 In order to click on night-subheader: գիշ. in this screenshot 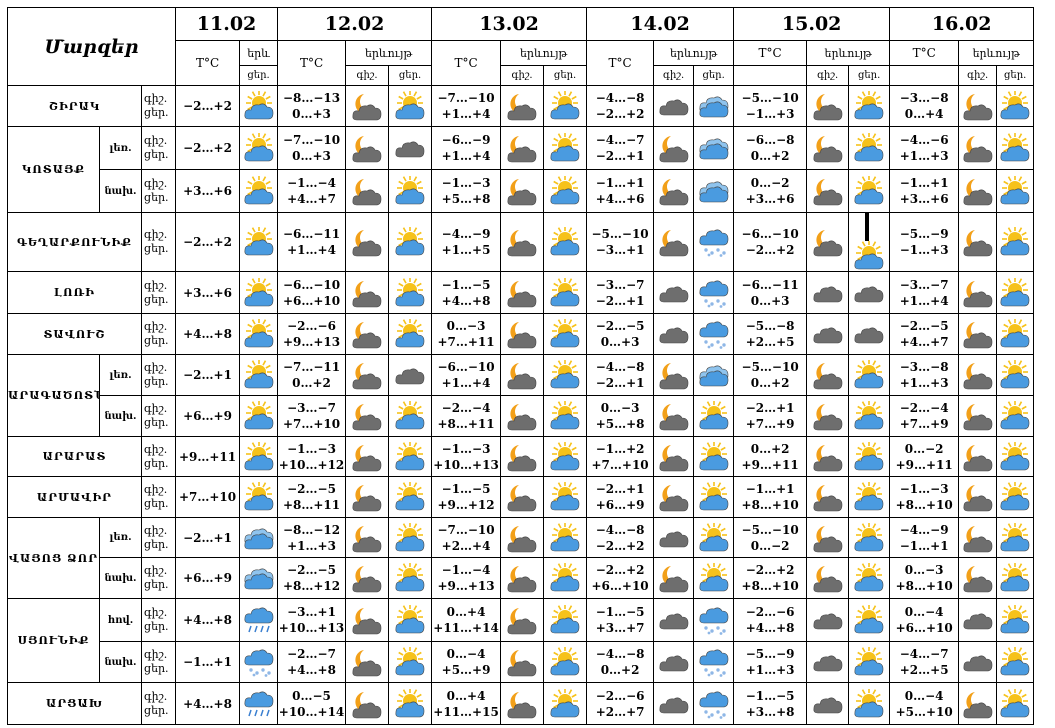, I will do `click(828, 75)`.